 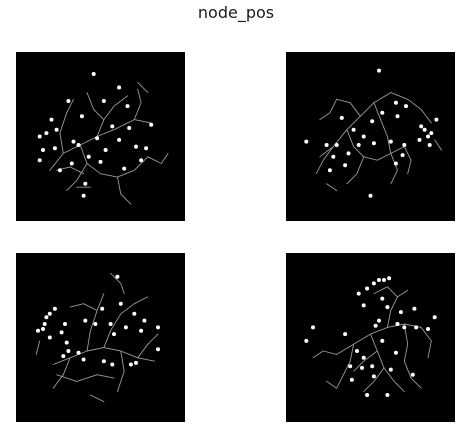 I want to click on panel-3-plot, so click(x=97, y=337).